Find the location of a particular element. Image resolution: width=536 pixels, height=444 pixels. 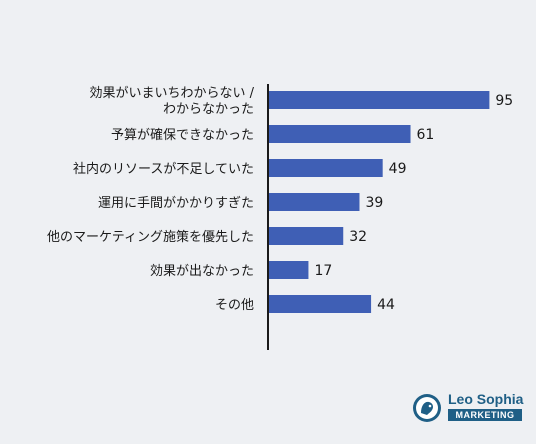

value-label-3: 39 is located at coordinates (374, 203).